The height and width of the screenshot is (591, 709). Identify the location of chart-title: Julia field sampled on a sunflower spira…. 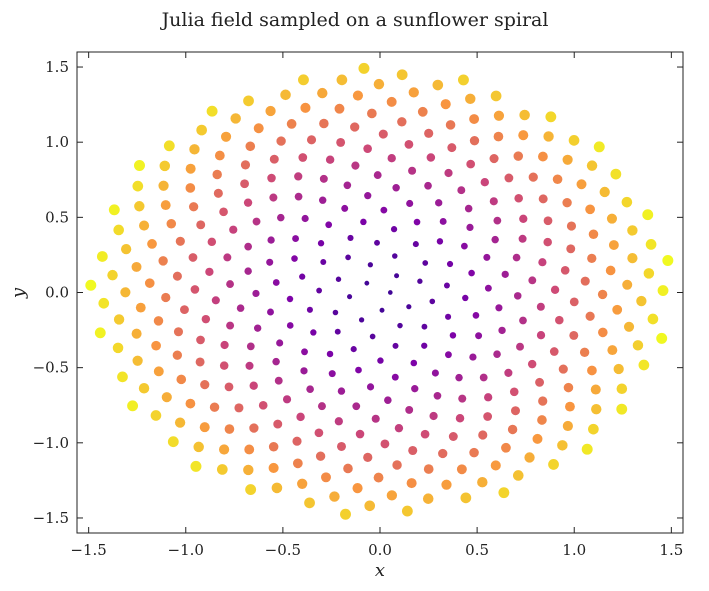
(354, 20).